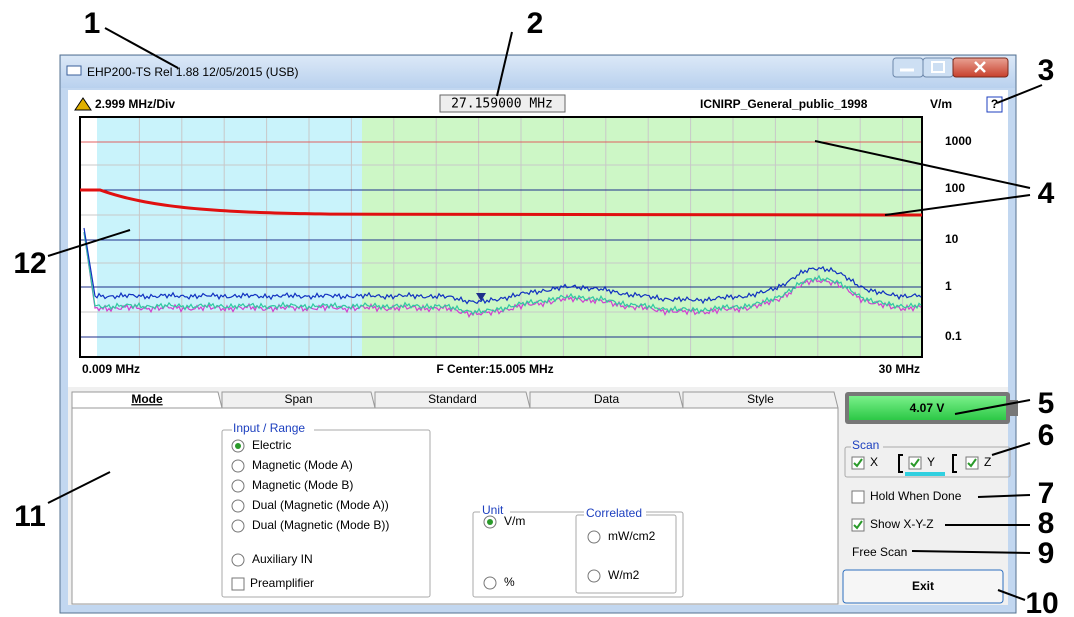  Describe the element at coordinates (282, 559) in the screenshot. I see `input-option: Auxiliary IN` at that location.